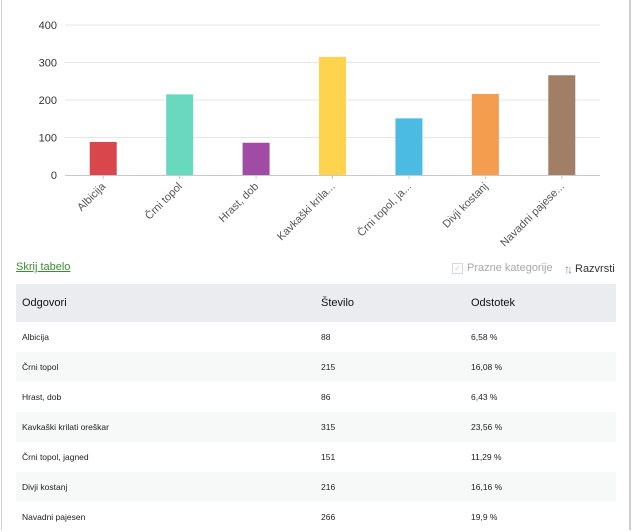 Image resolution: width=632 pixels, height=532 pixels. I want to click on column-header-count: Število, so click(338, 303).